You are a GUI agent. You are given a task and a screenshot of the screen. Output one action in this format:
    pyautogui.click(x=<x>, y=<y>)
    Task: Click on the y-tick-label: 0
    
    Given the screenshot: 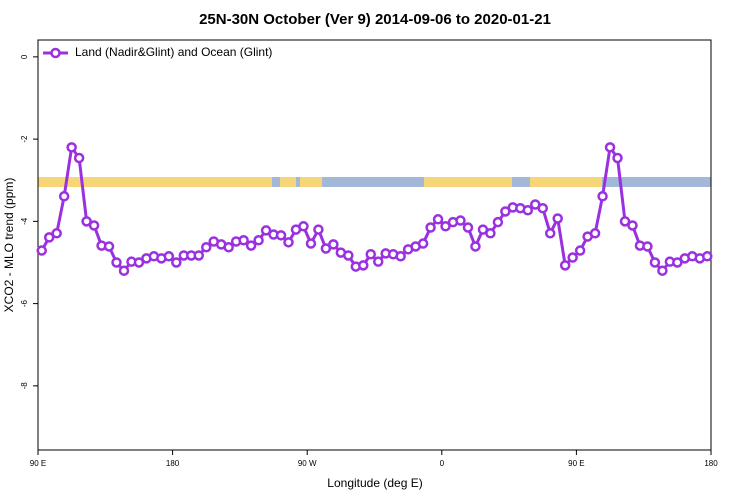 What is the action you would take?
    pyautogui.click(x=24, y=56)
    